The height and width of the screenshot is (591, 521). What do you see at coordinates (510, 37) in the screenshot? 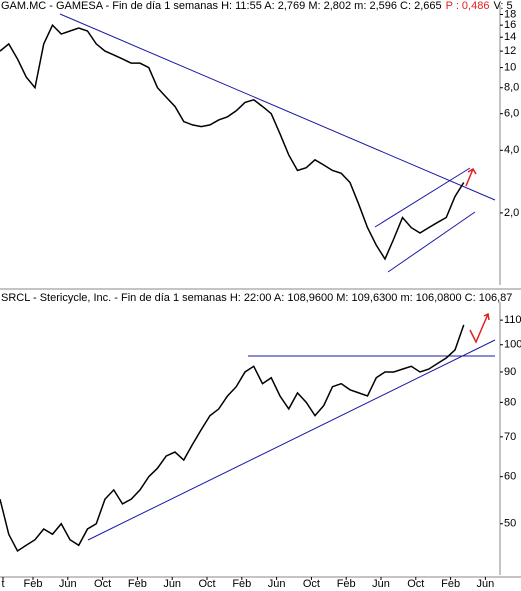
I see `y-tick-label: 14` at bounding box center [510, 37].